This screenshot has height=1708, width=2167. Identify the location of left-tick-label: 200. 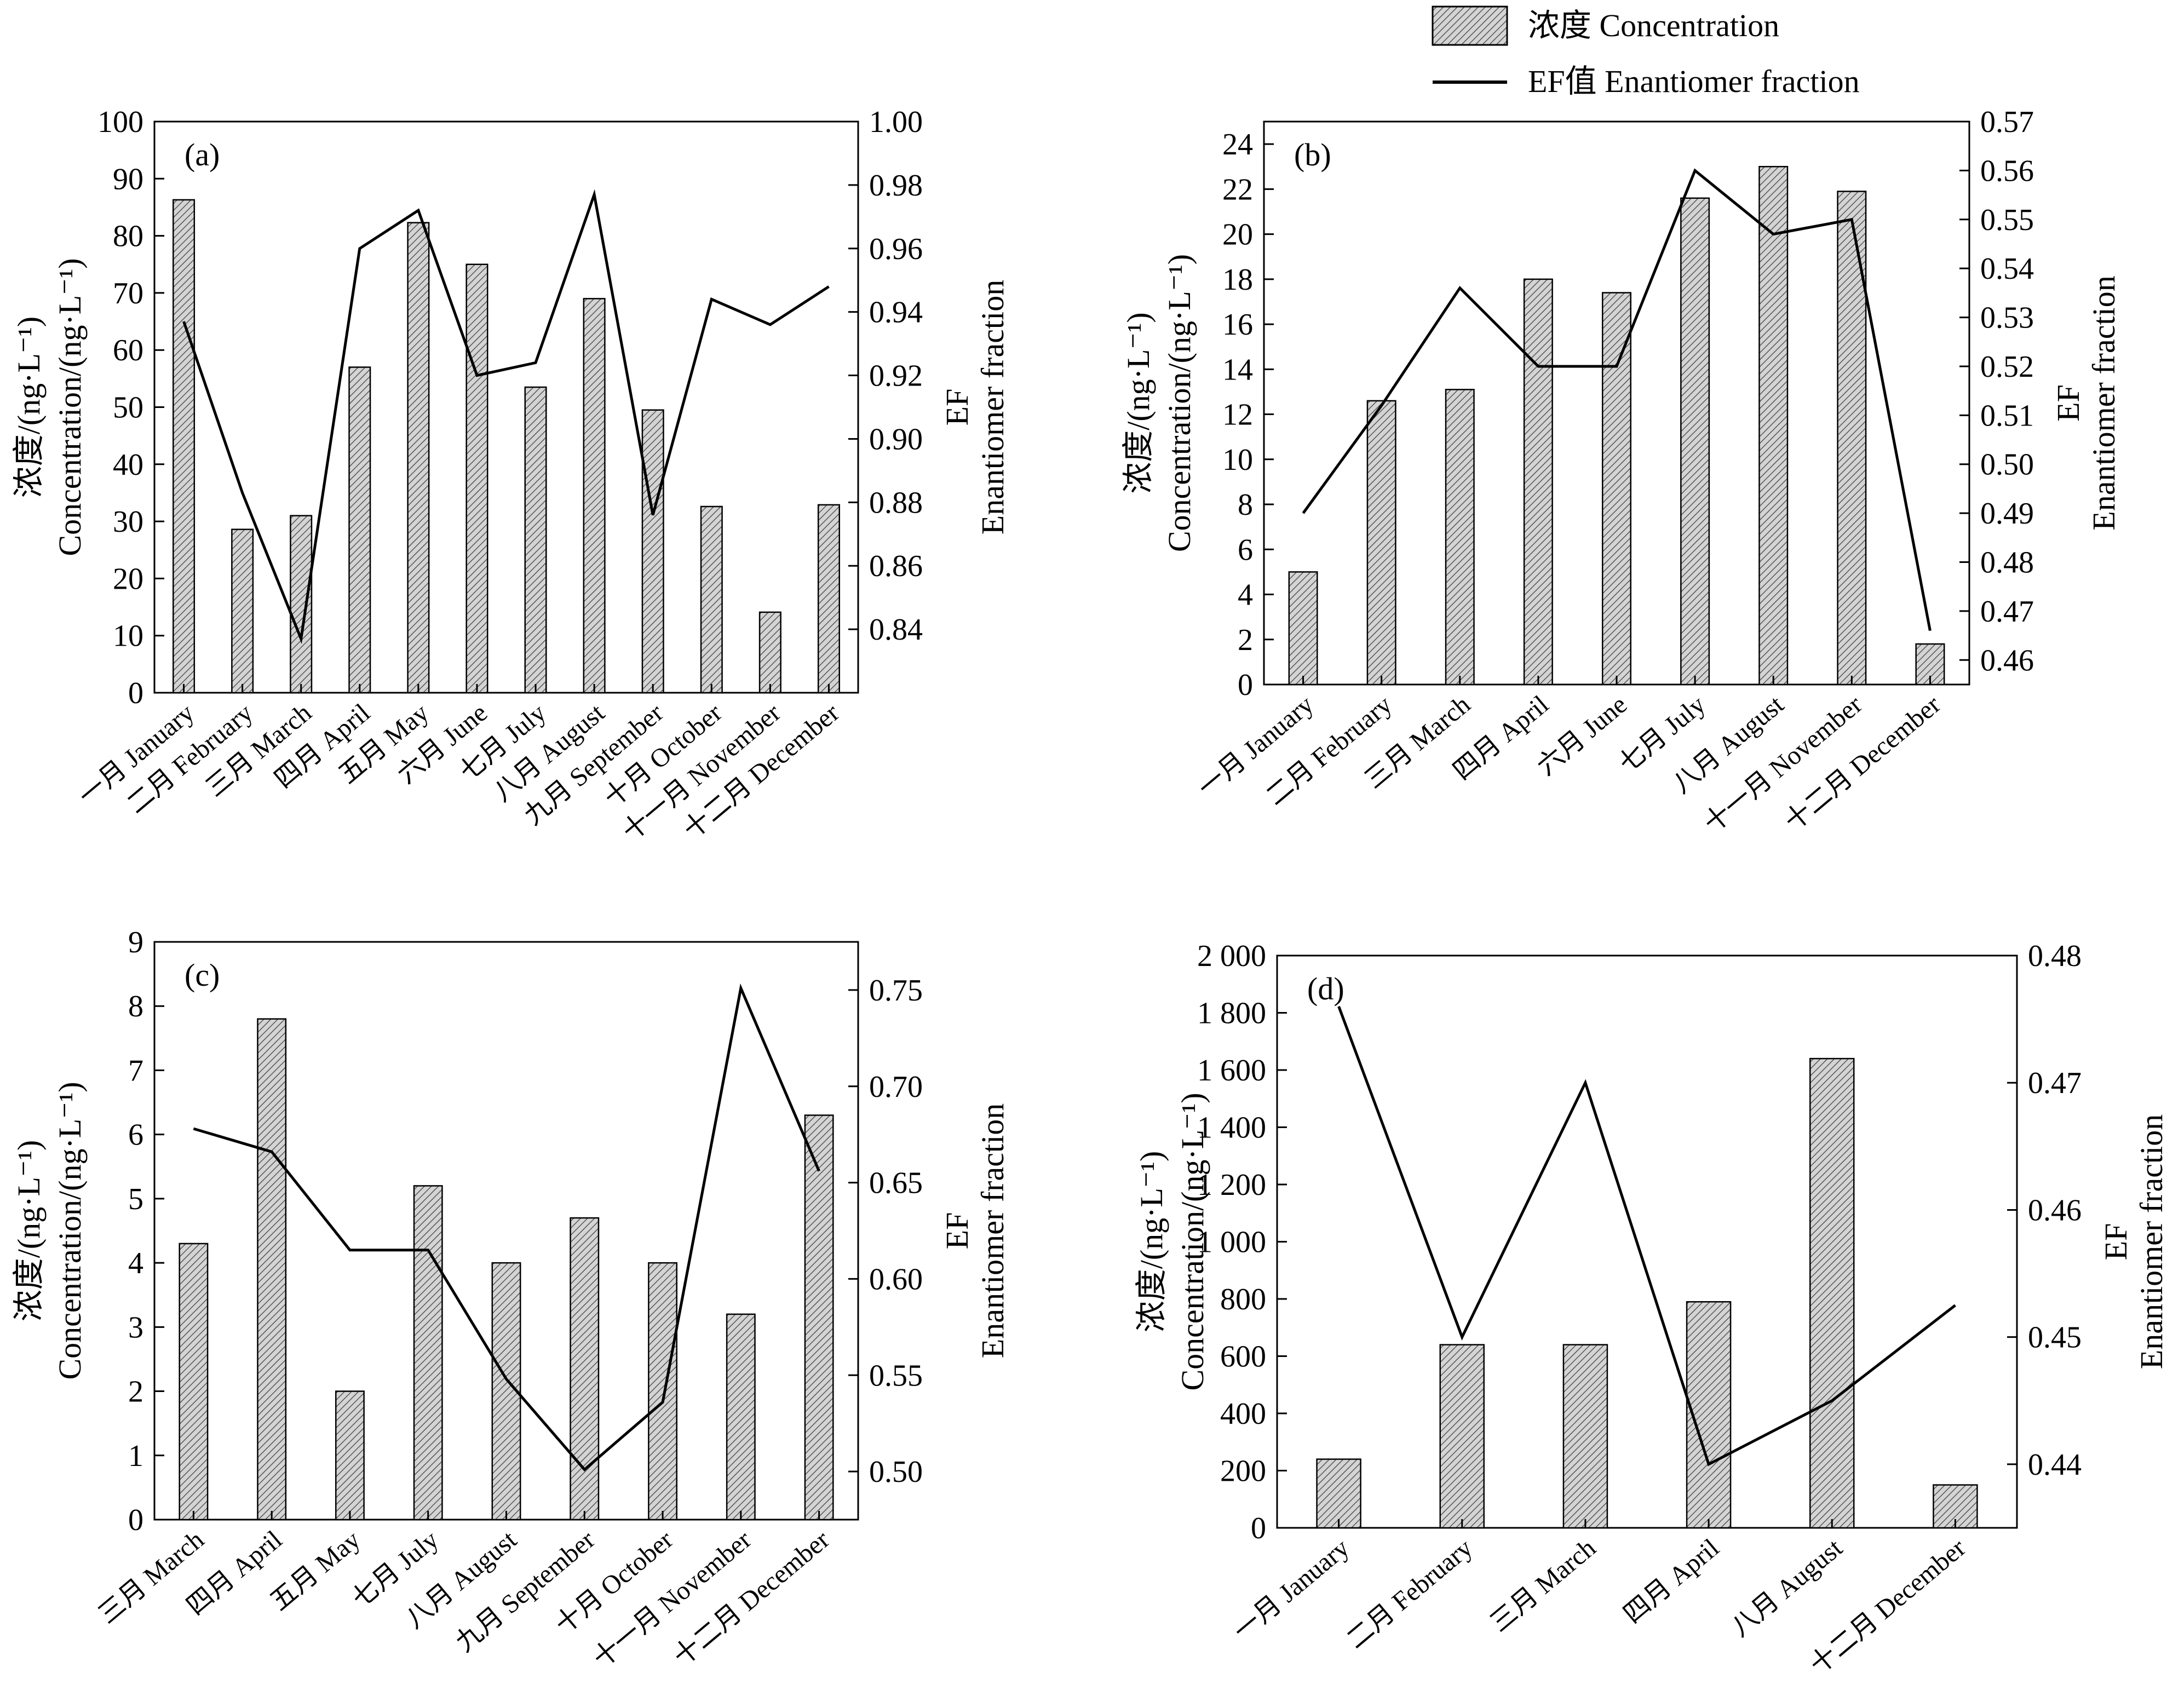
(1243, 1471).